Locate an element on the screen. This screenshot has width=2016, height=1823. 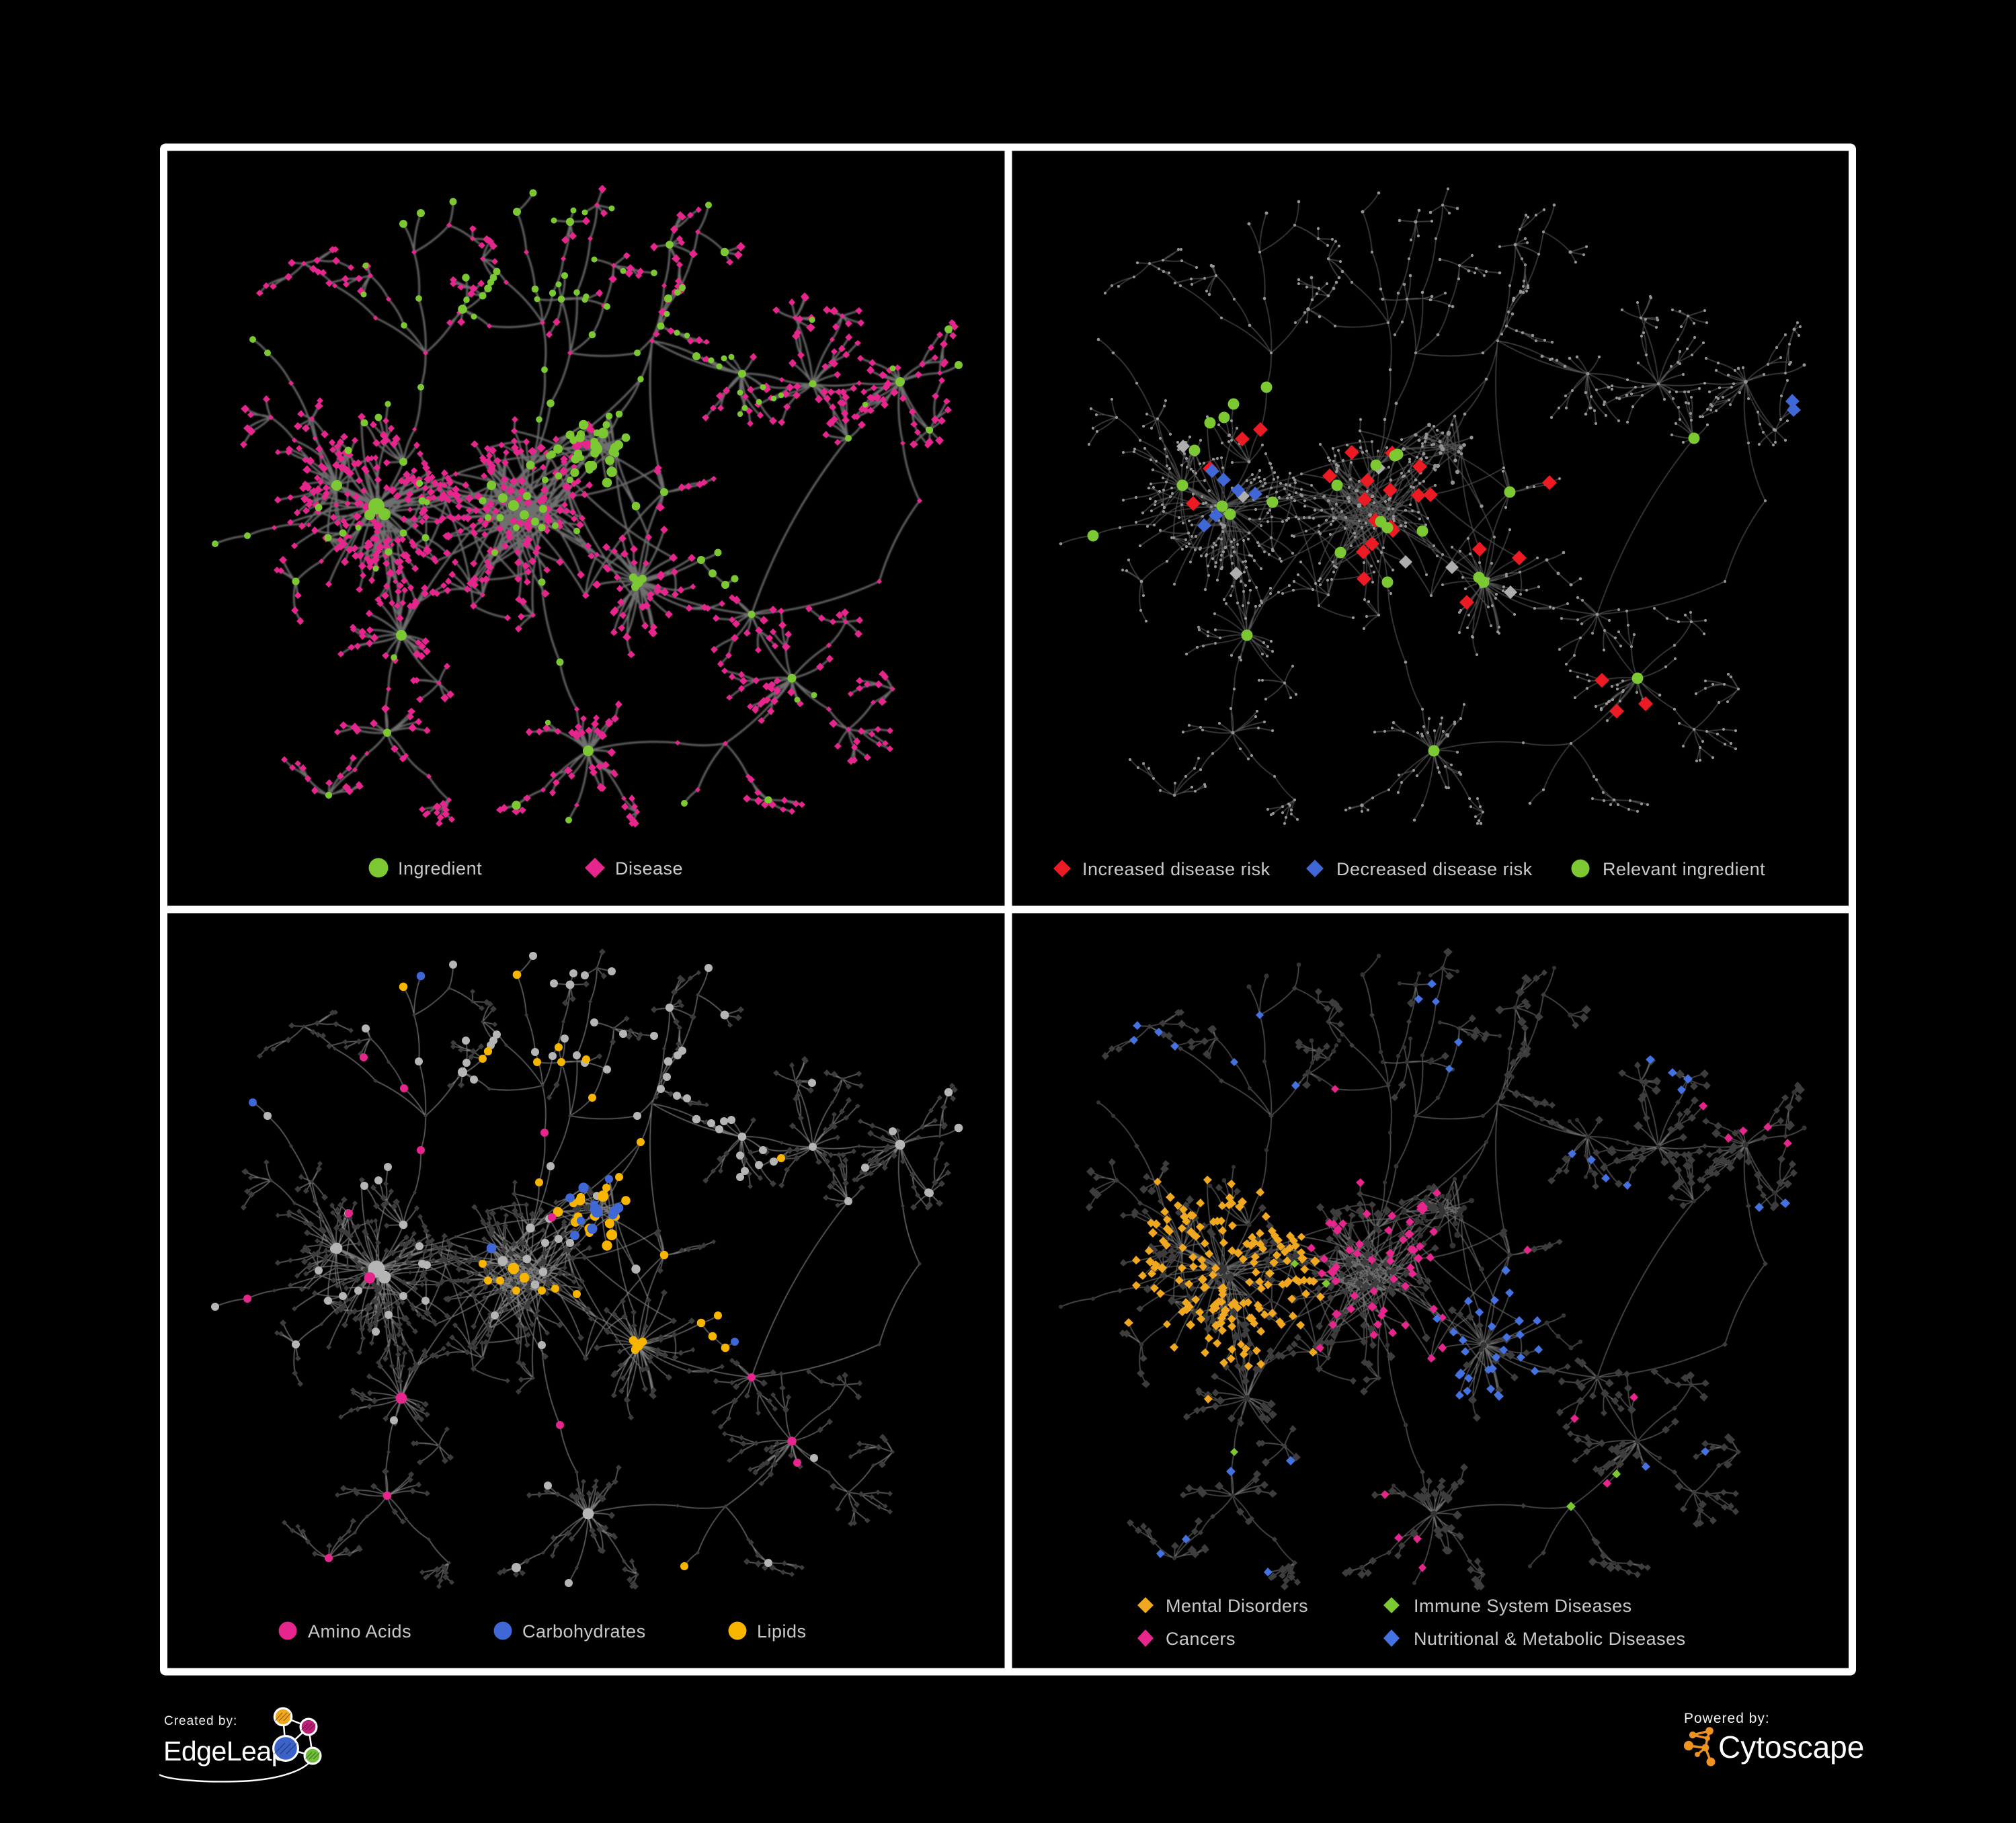
svg-text: Carbohydrates is located at coordinates (584, 1631).